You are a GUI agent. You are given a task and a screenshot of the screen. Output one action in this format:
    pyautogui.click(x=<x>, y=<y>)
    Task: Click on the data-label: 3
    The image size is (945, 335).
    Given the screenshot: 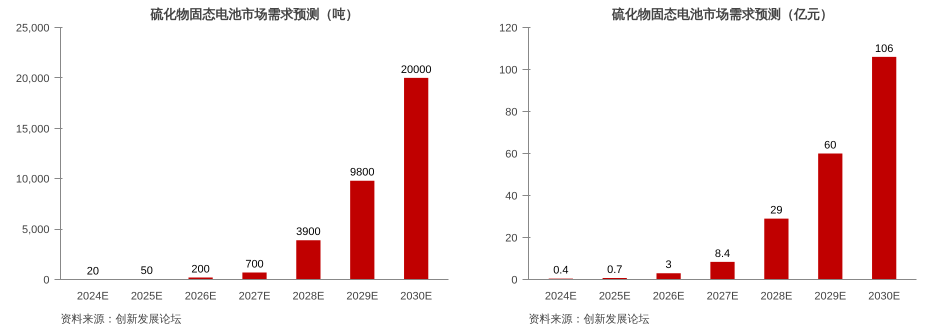 What is the action you would take?
    pyautogui.click(x=669, y=265)
    